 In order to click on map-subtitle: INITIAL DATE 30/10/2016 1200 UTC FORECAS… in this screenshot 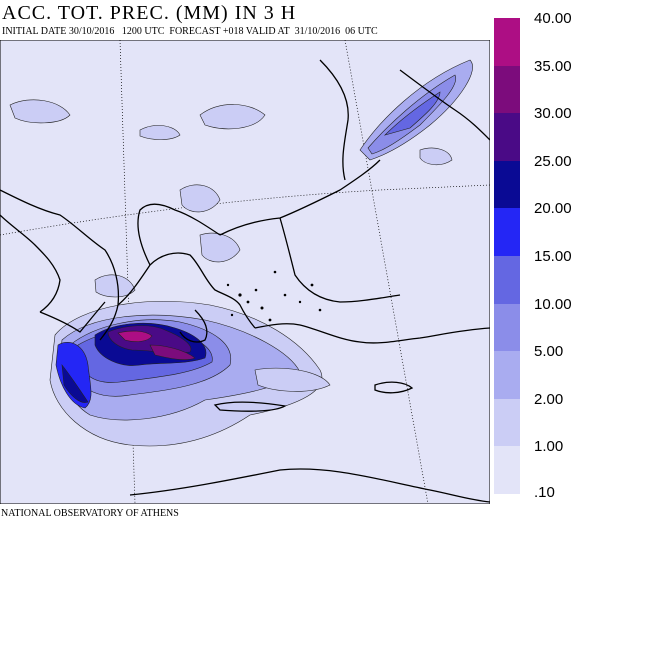, I will do `click(190, 31)`.